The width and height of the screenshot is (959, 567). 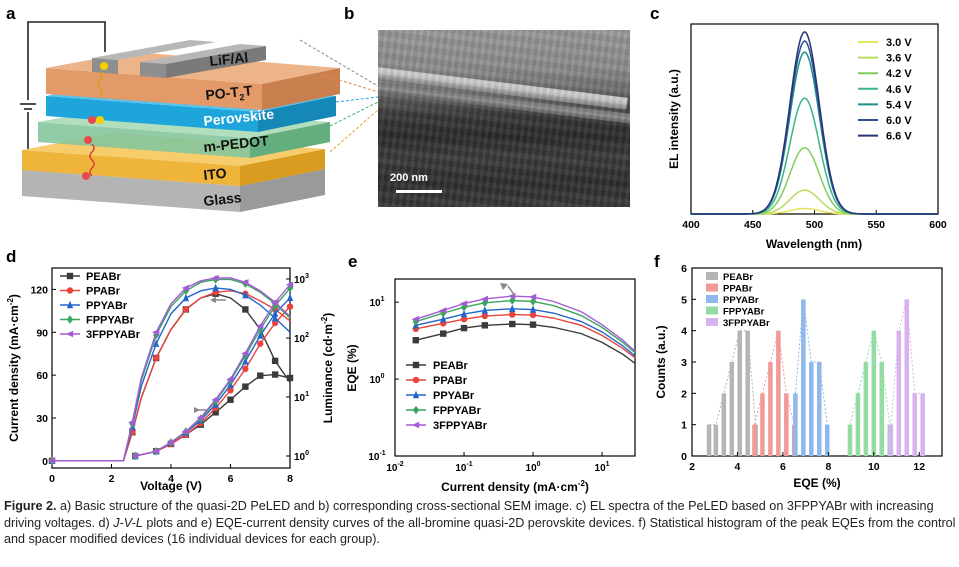 I want to click on legend-label: 6.6 V, so click(x=899, y=137).